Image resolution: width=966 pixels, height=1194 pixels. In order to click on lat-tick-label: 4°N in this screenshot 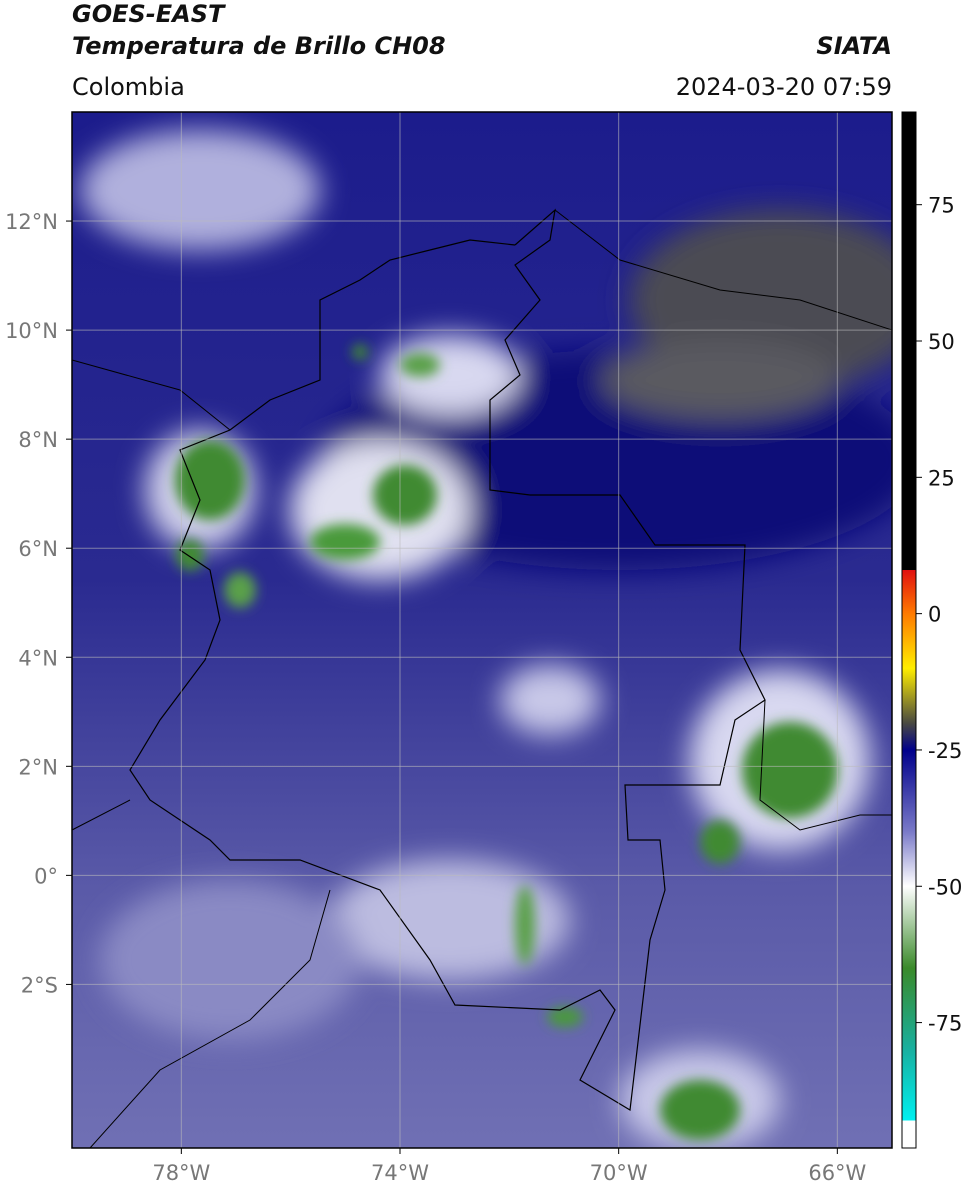, I will do `click(38, 658)`.